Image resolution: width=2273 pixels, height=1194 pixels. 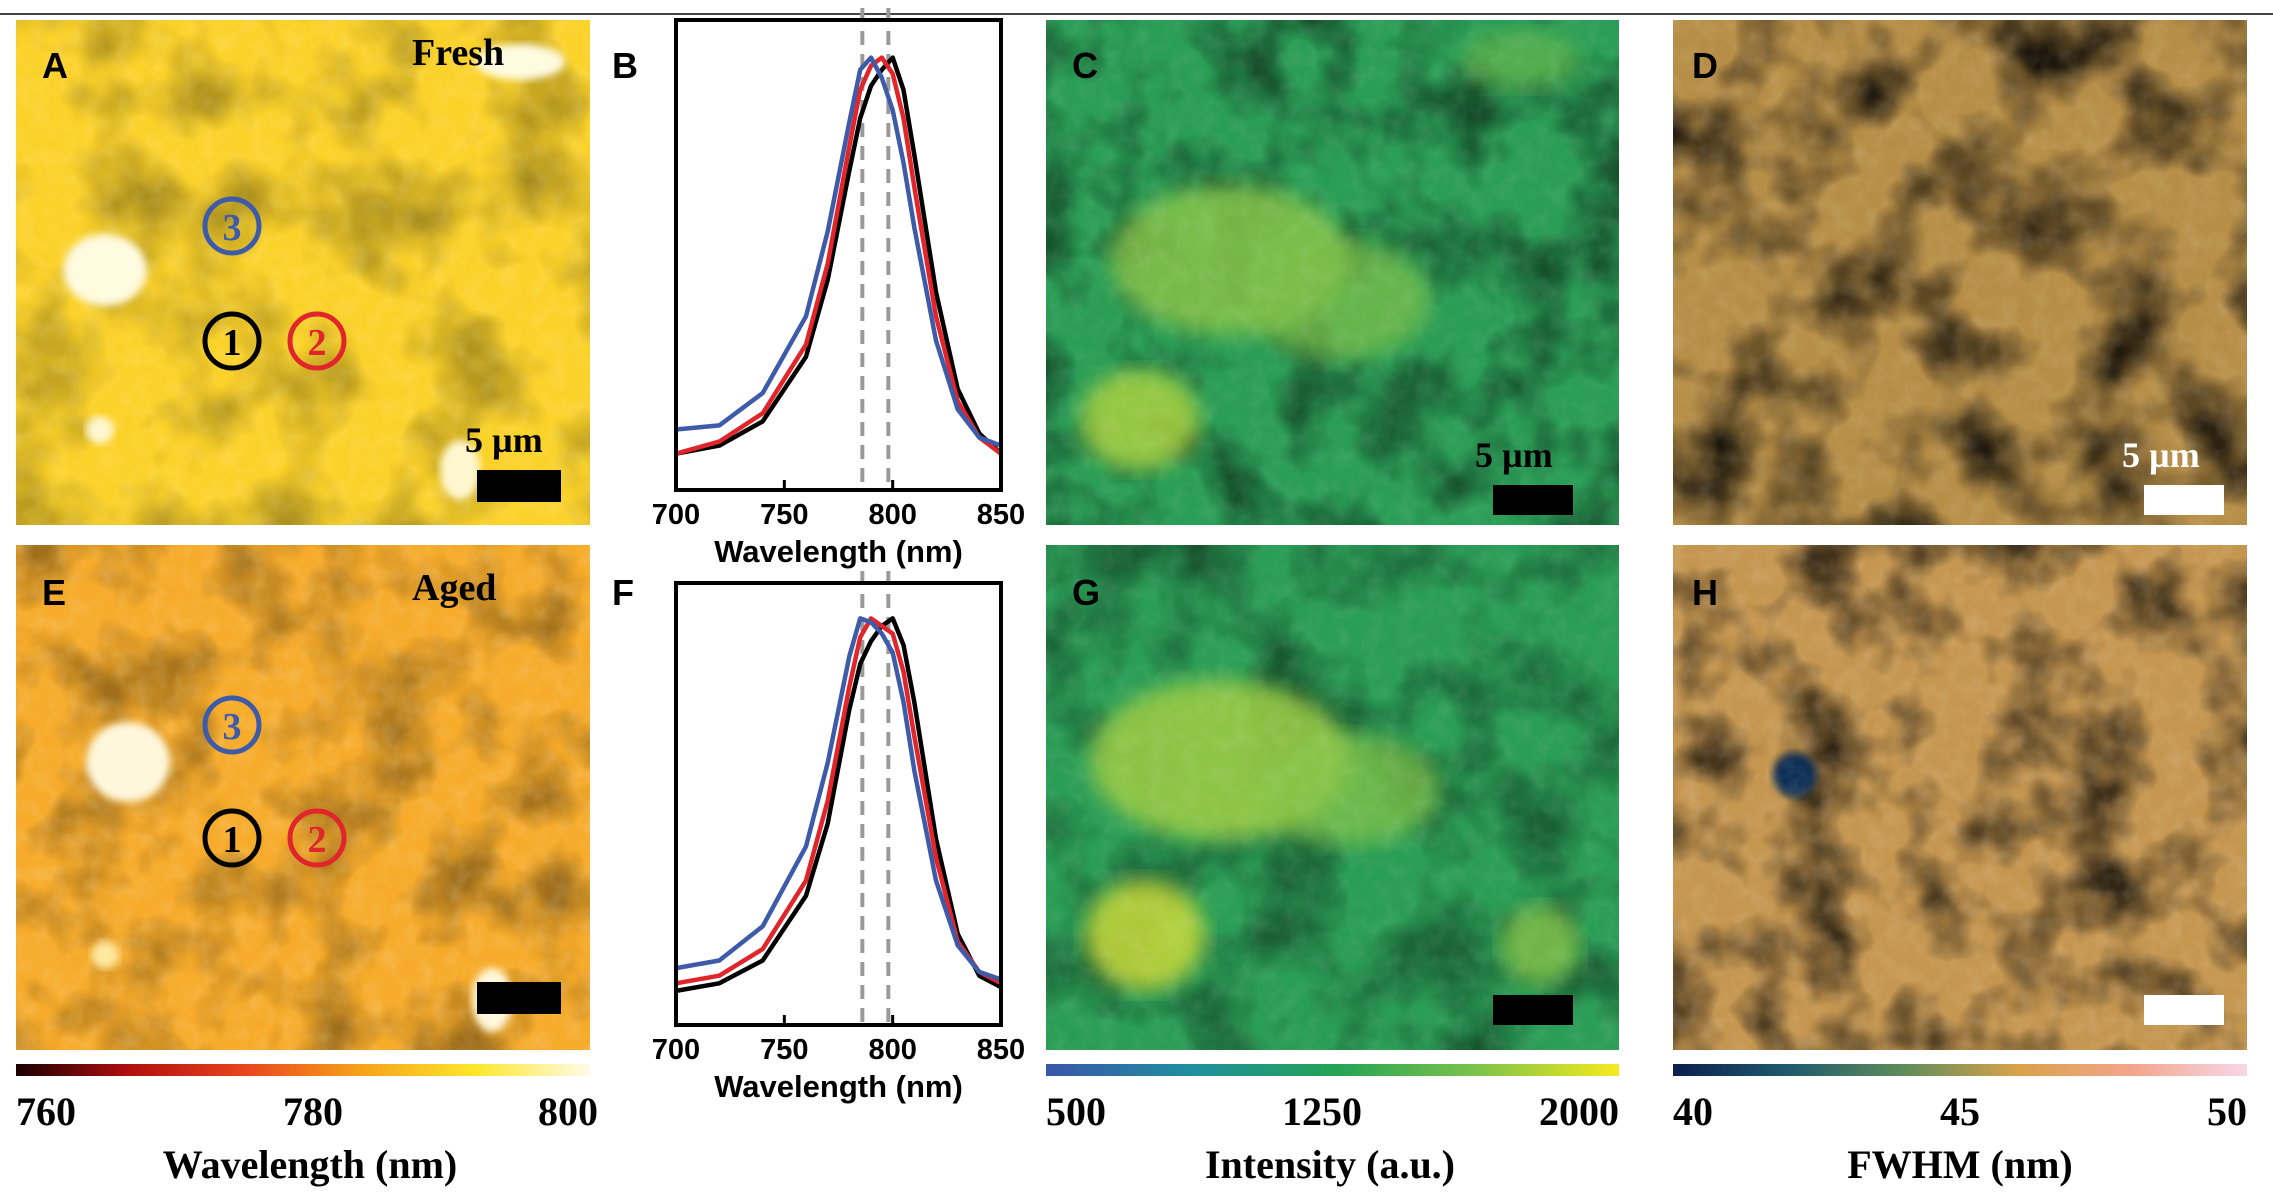 I want to click on panel-g-map, so click(x=1332, y=797).